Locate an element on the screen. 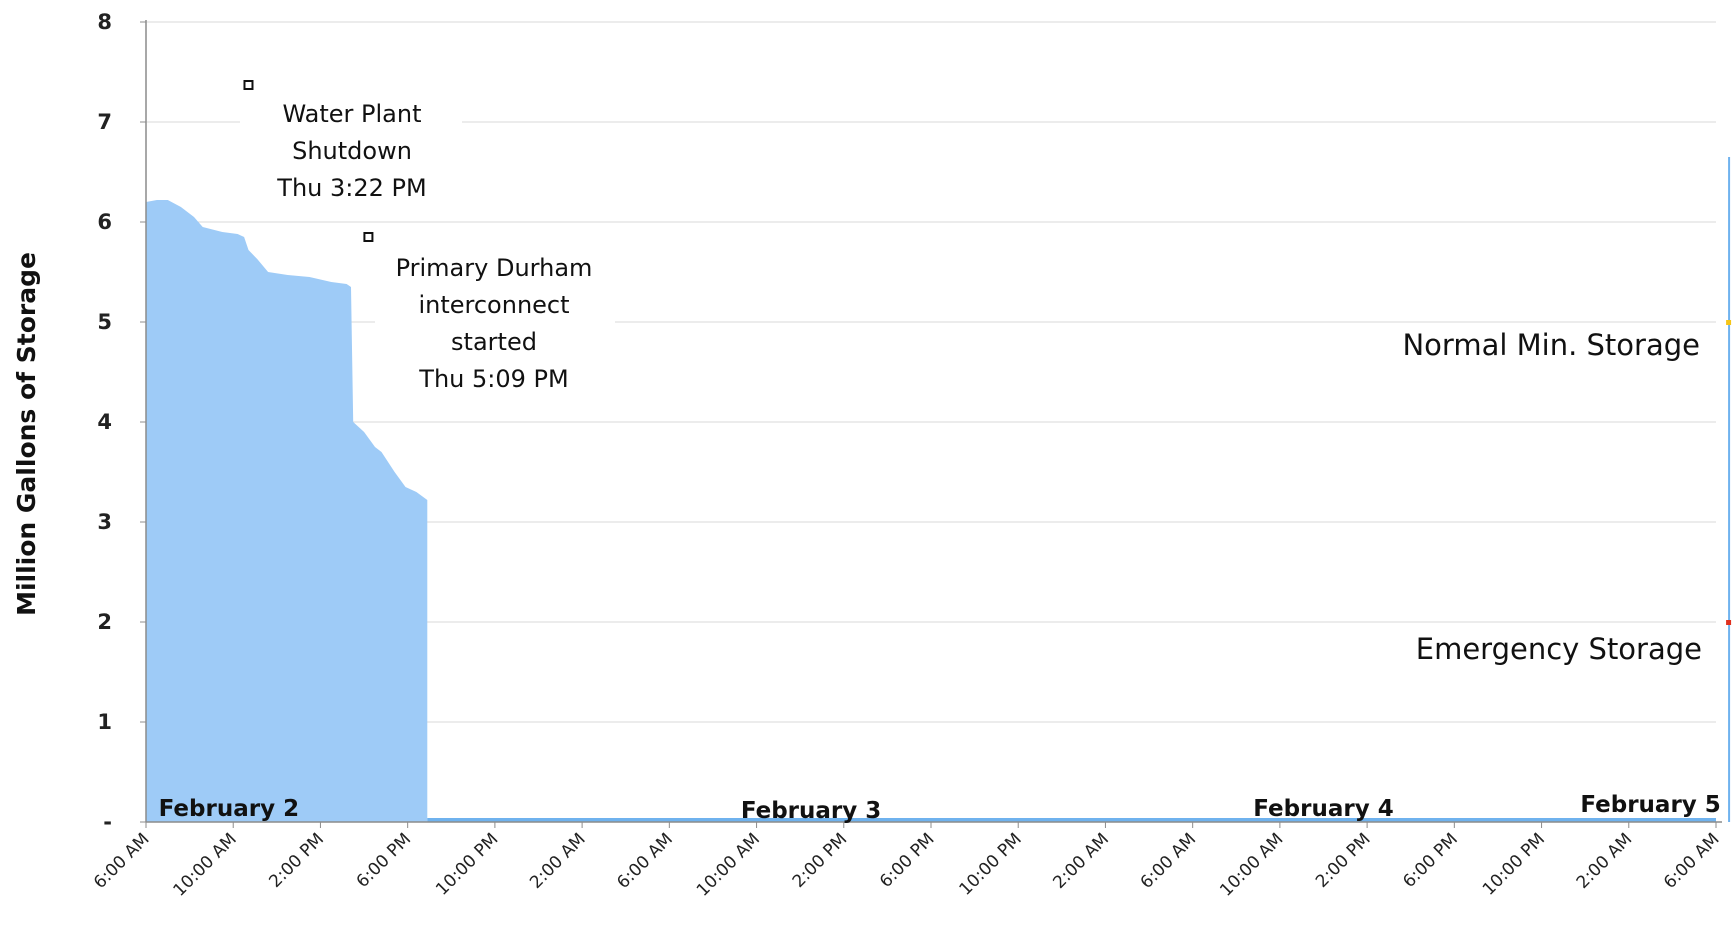 The height and width of the screenshot is (932, 1736). day-labels: February 2 February 3 February 4 February 5 is located at coordinates (940, 808).